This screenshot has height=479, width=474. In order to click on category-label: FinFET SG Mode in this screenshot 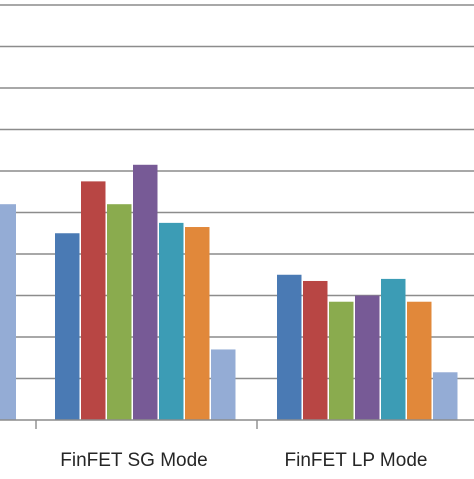, I will do `click(133, 460)`.